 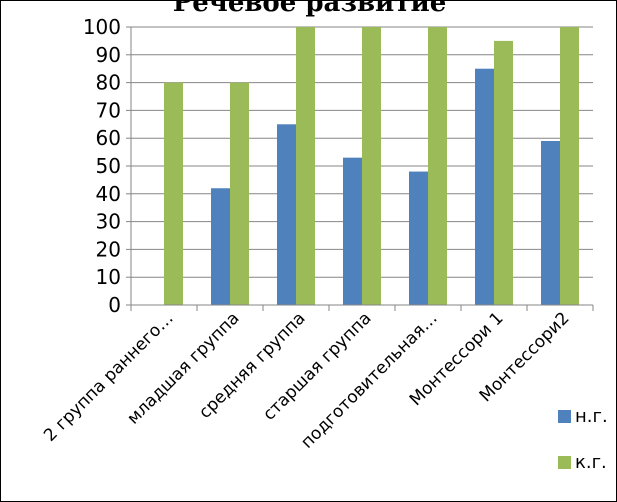 What do you see at coordinates (591, 462) in the screenshot?
I see `legend-label: к.г.` at bounding box center [591, 462].